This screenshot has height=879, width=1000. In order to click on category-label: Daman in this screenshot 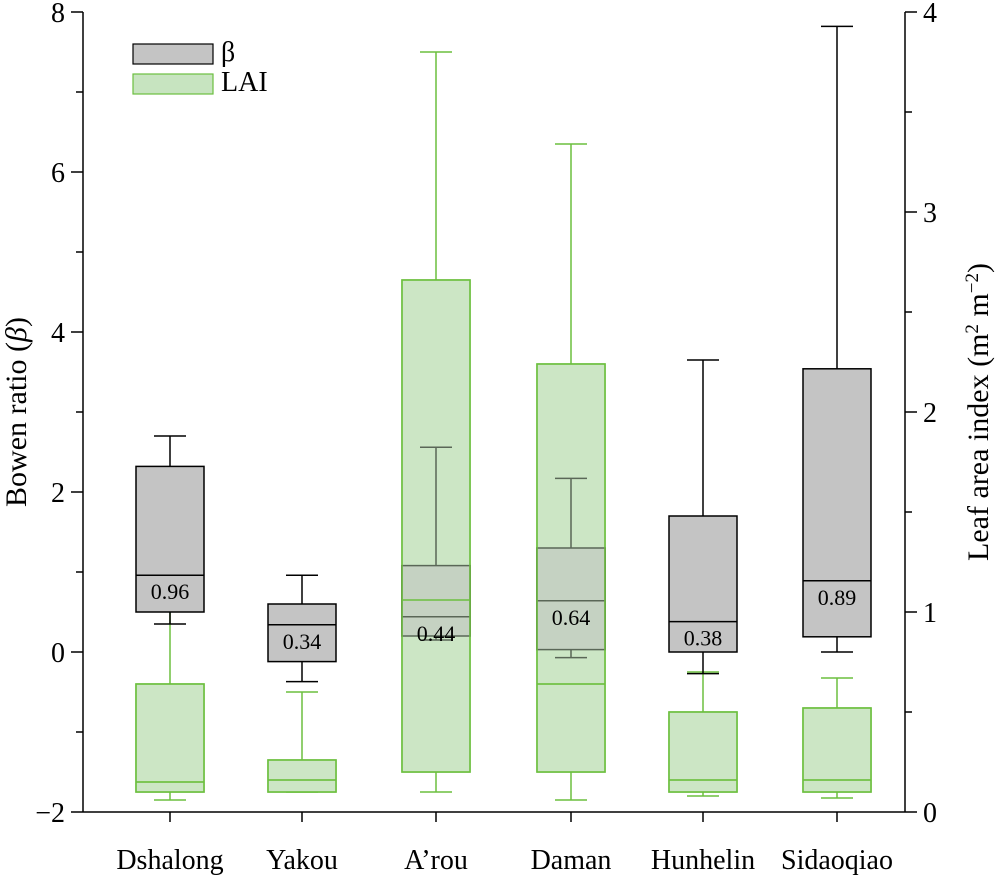, I will do `click(571, 860)`.